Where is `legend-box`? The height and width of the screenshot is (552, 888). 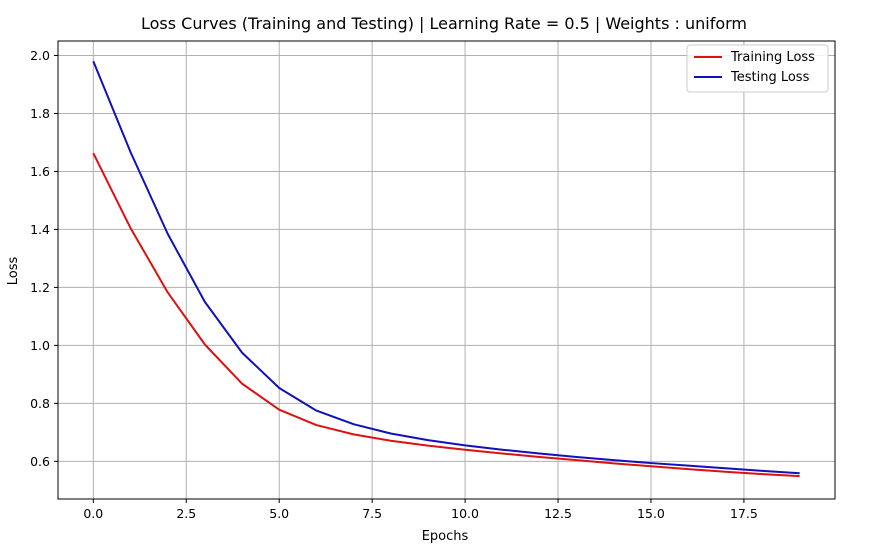
legend-box is located at coordinates (757, 68).